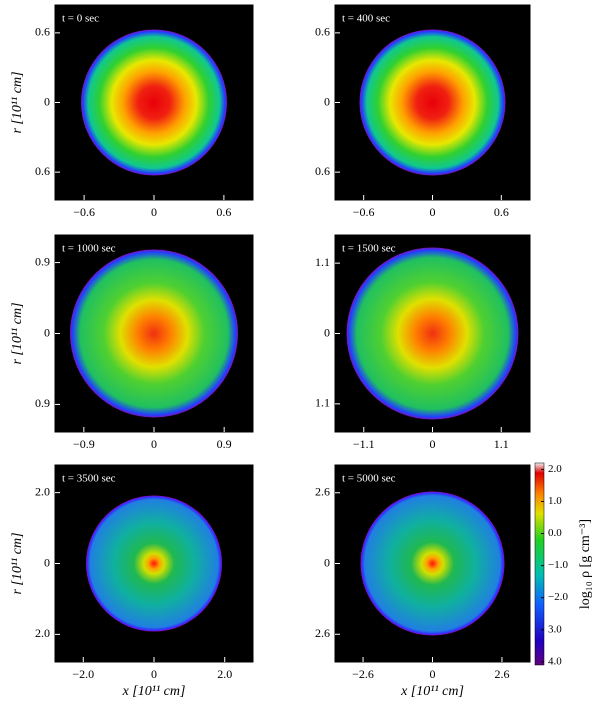 This screenshot has width=600, height=708. What do you see at coordinates (501, 444) in the screenshot?
I see `x-tick-label: 1.1` at bounding box center [501, 444].